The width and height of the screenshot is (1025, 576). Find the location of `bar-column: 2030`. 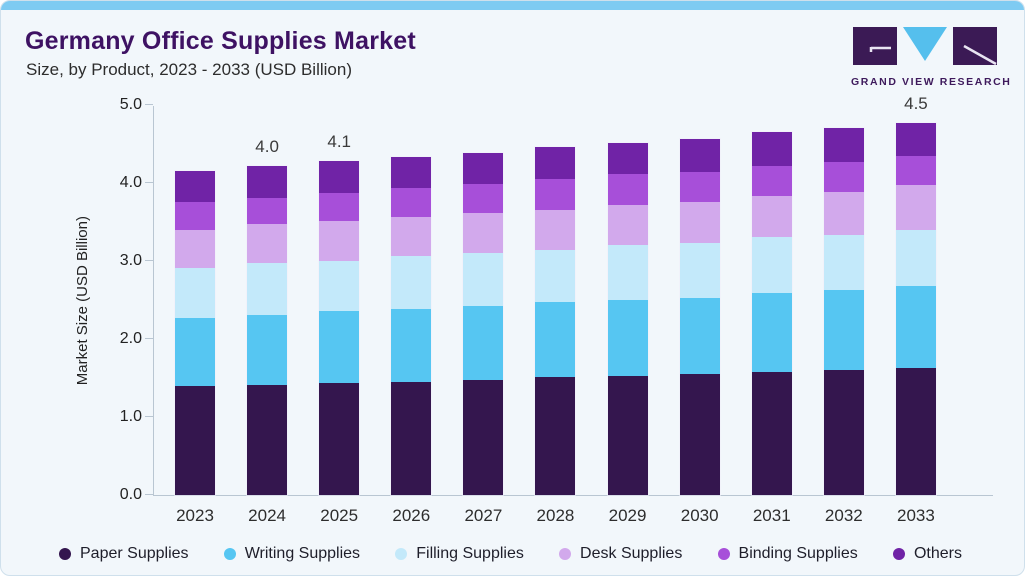

bar-column: 2030 is located at coordinates (699, 315).